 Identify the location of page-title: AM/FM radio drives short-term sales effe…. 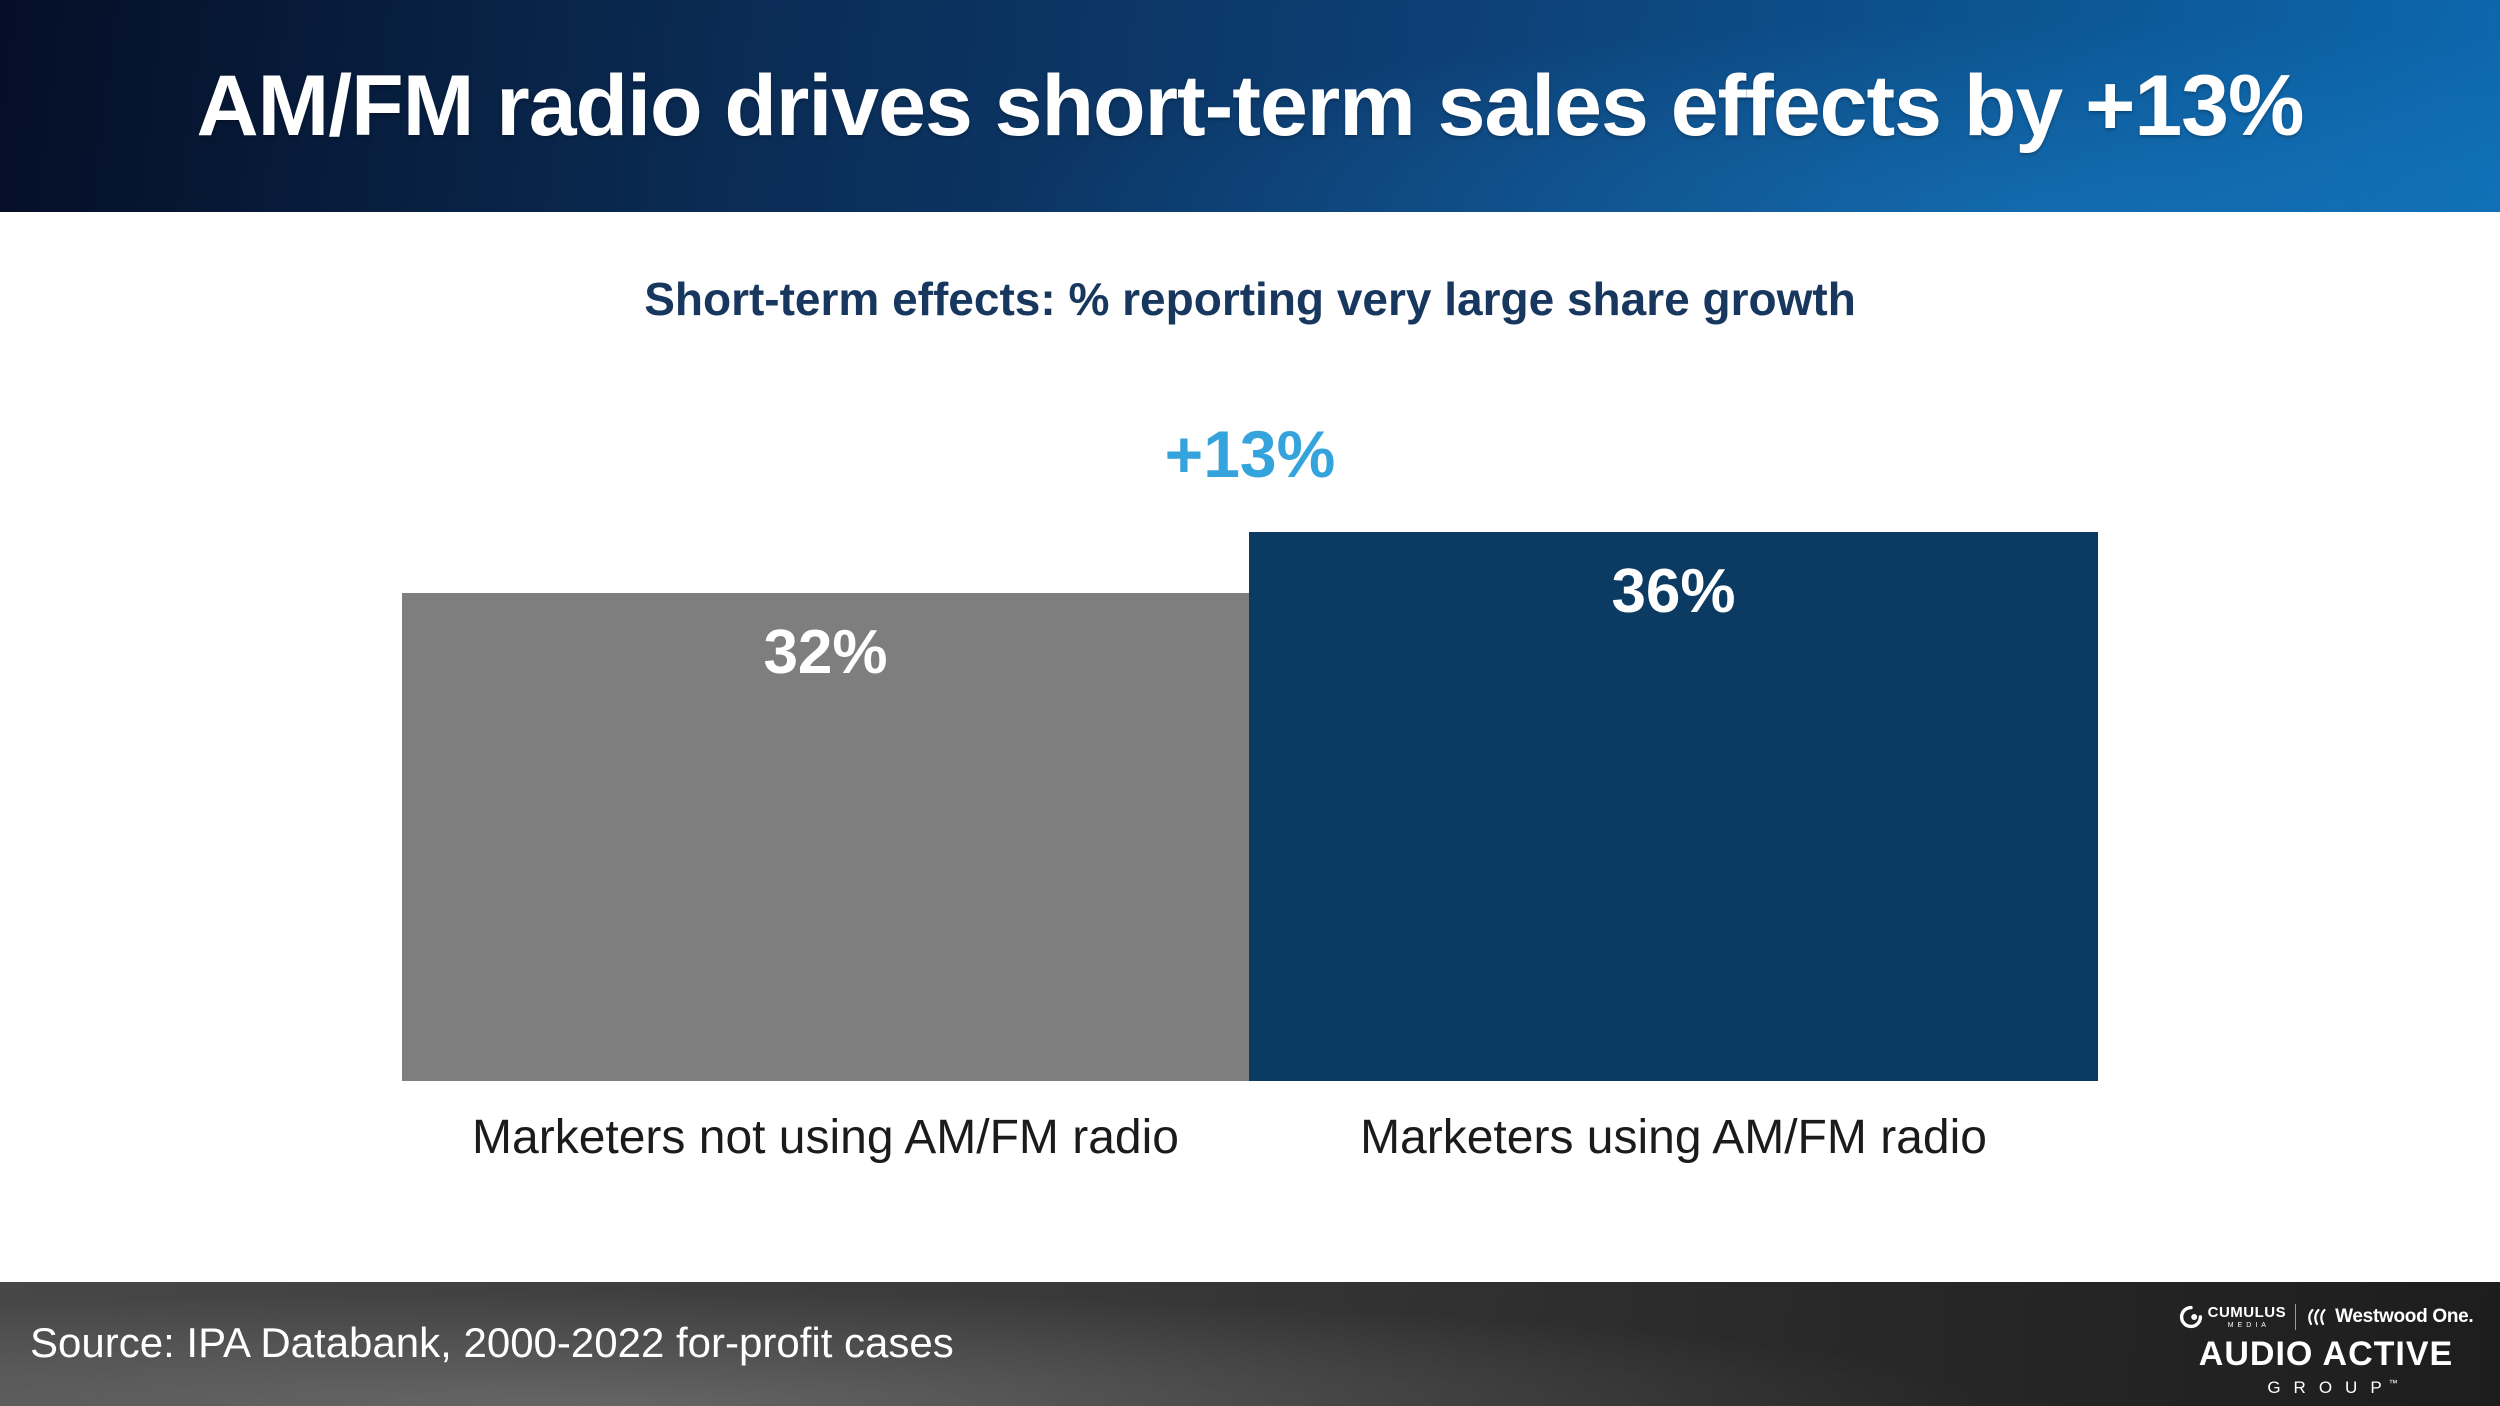
(1250, 105).